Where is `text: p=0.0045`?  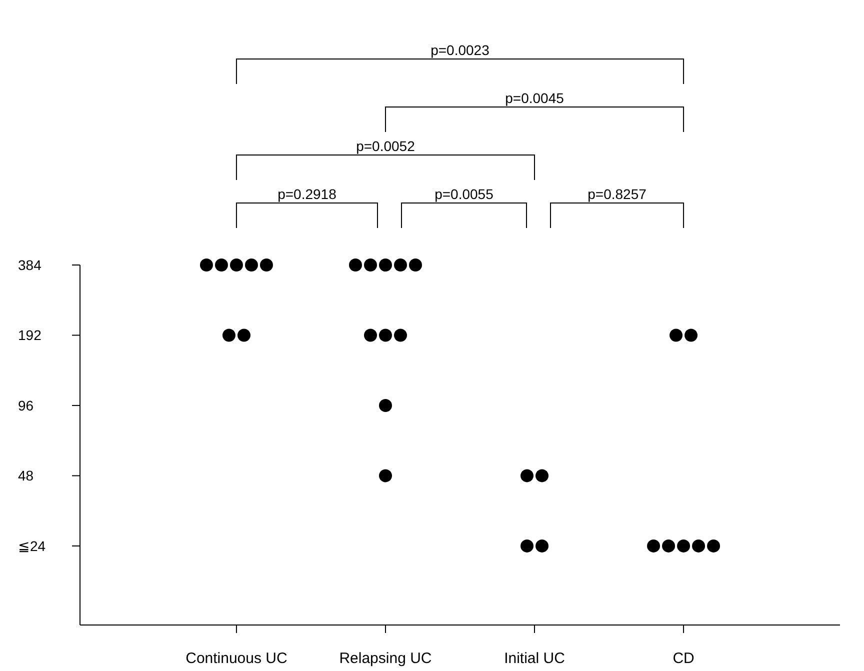 text: p=0.0045 is located at coordinates (534, 98).